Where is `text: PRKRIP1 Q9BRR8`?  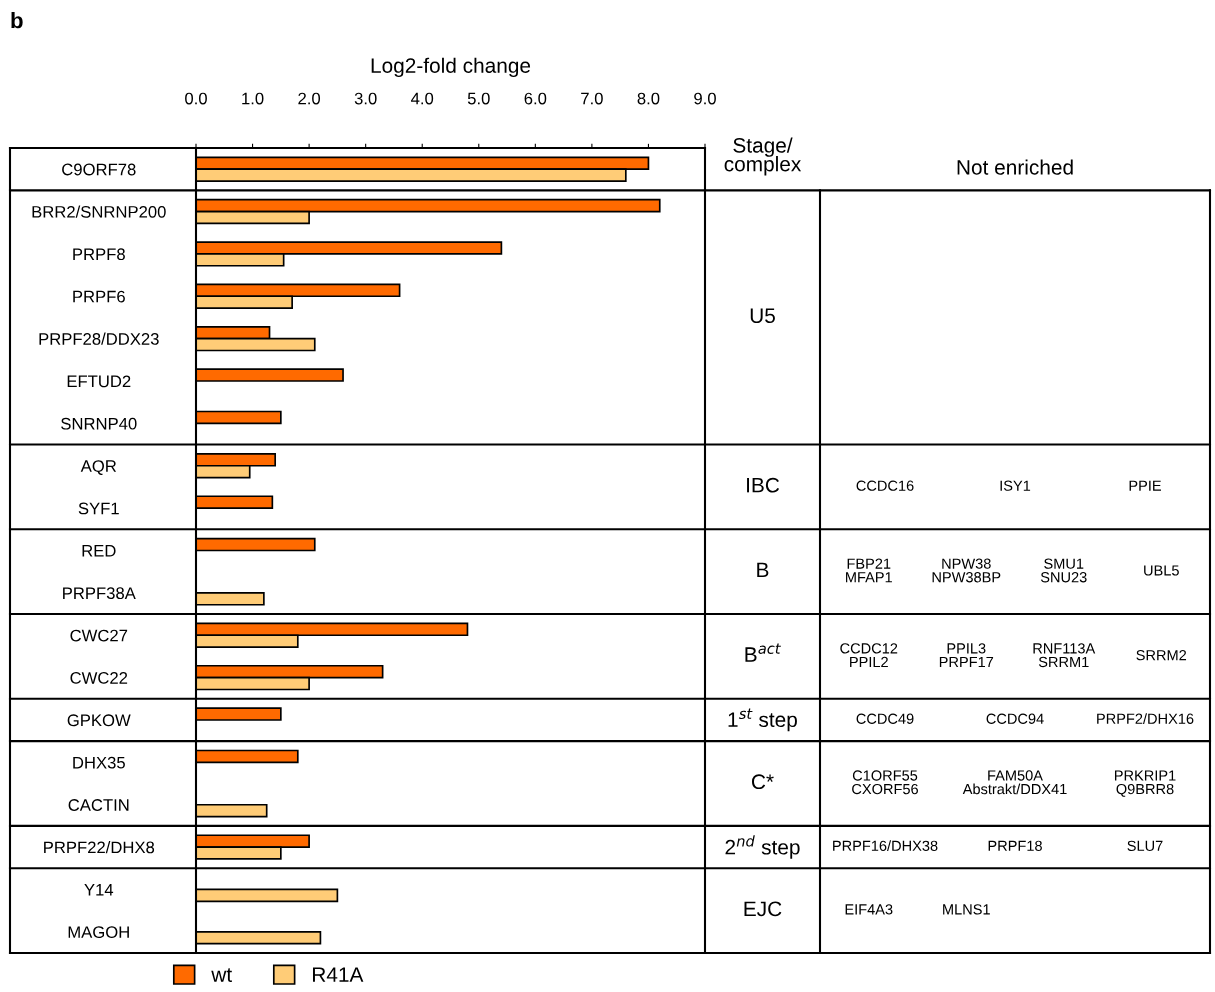 text: PRKRIP1 Q9BRR8 is located at coordinates (1145, 783).